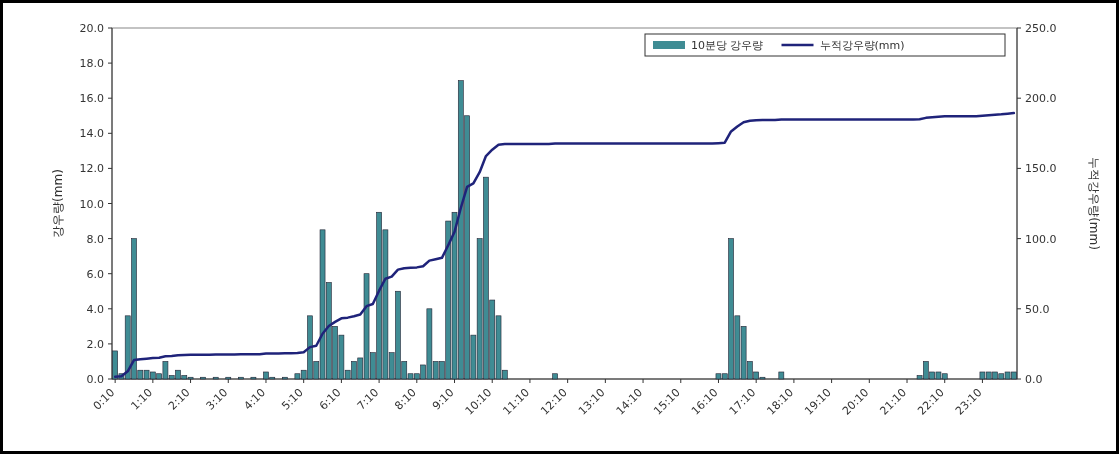 The width and height of the screenshot is (1119, 454). I want to click on y-tick-label: 10.0, so click(91, 204).